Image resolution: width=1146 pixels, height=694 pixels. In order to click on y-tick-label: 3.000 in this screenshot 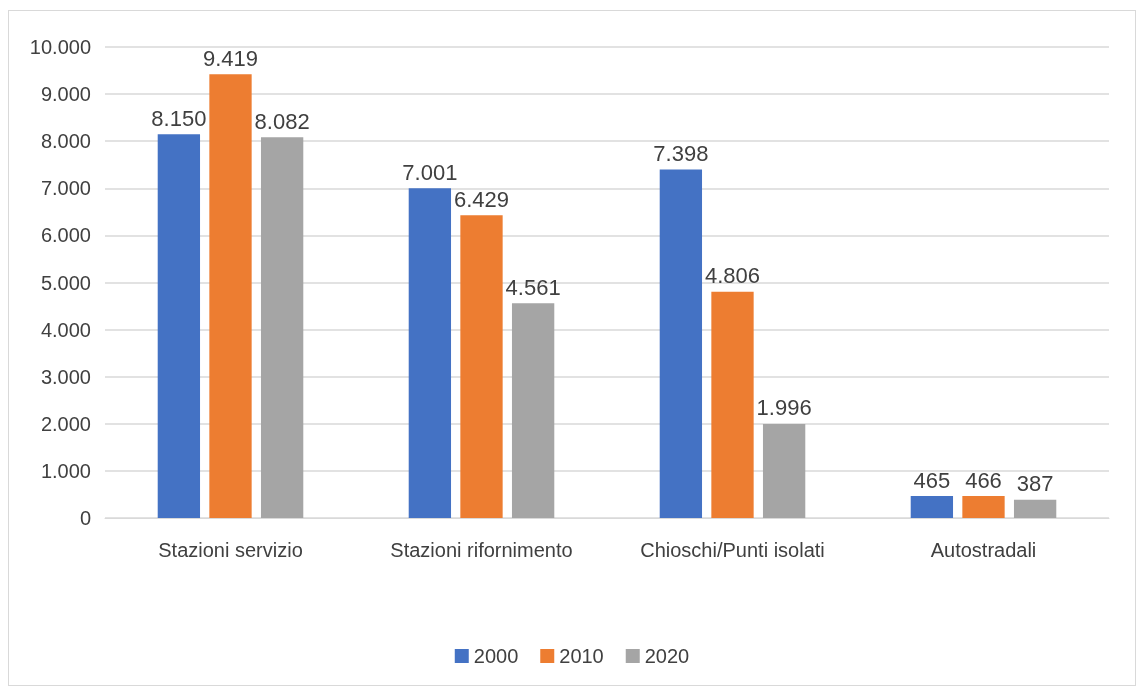, I will do `click(65, 376)`.